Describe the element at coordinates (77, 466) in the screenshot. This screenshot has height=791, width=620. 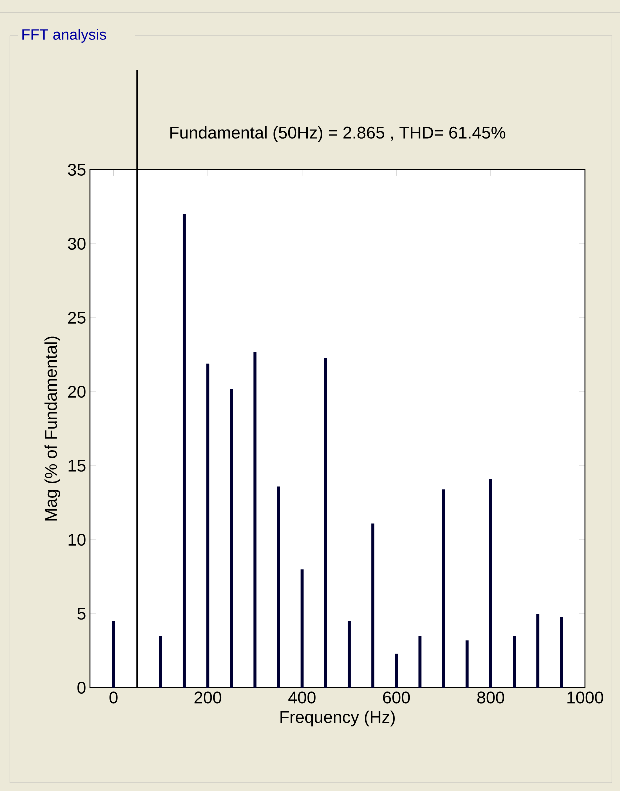
I see `y-tick-label: 15` at that location.